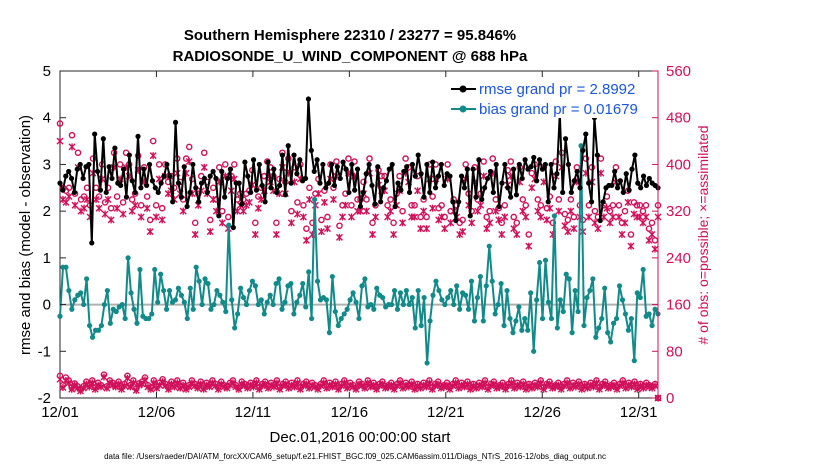 This screenshot has width=830, height=470. I want to click on x-tick-label: 12/21, so click(446, 412).